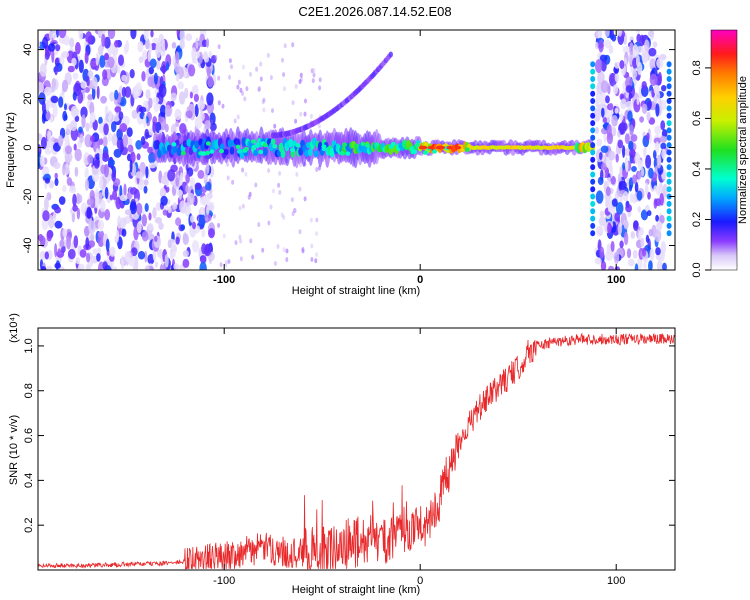 The height and width of the screenshot is (600, 750). I want to click on snr-yunit: (x10⁴), so click(14, 328).